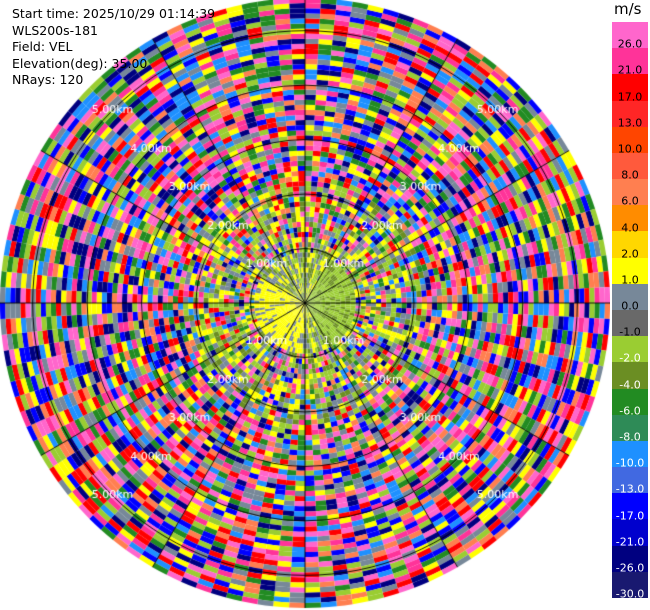 This screenshot has width=650, height=610. What do you see at coordinates (630, 437) in the screenshot?
I see `legend-tick-label: -8.0` at bounding box center [630, 437].